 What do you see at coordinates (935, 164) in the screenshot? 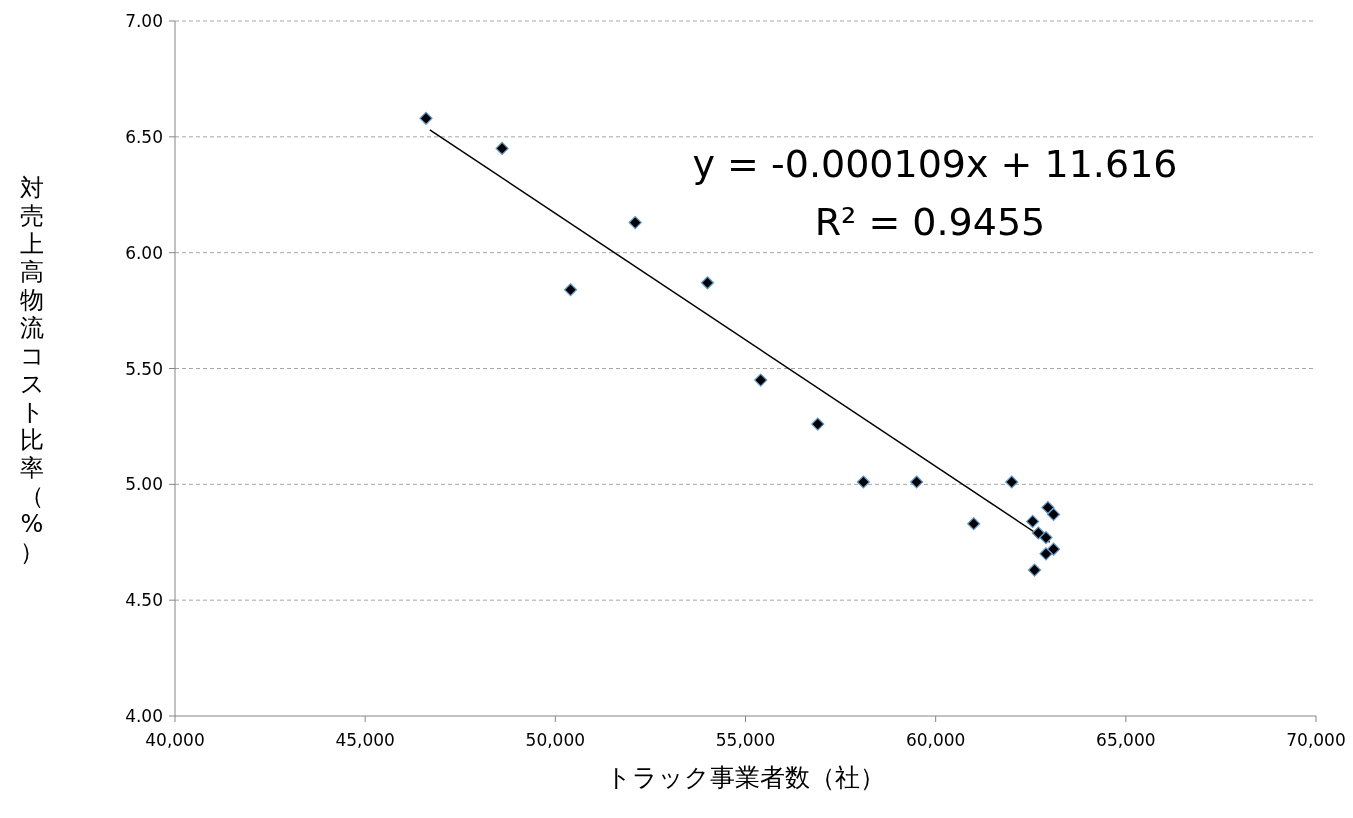
I see `annotation: y = -0.000109x + 11.616` at bounding box center [935, 164].